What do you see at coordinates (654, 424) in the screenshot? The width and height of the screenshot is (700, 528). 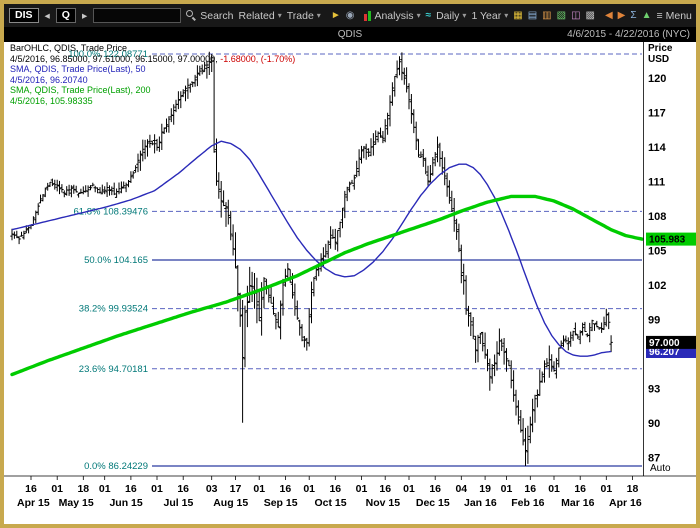 I see `y-tick-label: 90` at bounding box center [654, 424].